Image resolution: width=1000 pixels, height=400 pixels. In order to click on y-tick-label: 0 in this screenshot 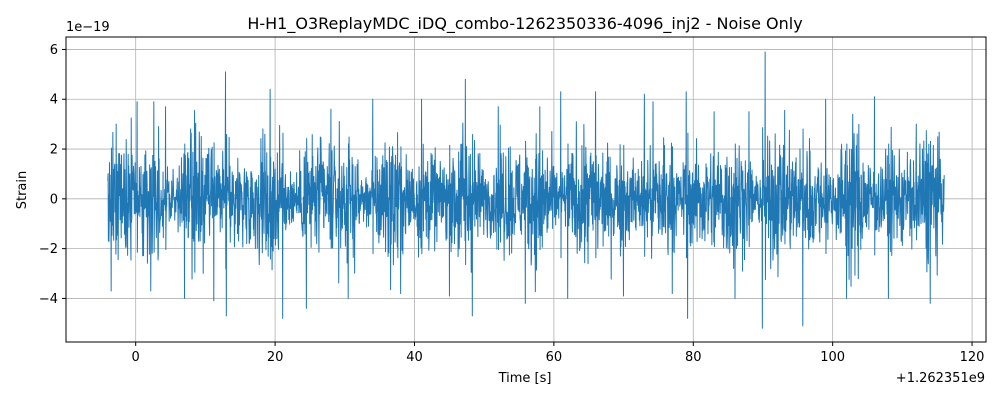, I will do `click(54, 199)`.